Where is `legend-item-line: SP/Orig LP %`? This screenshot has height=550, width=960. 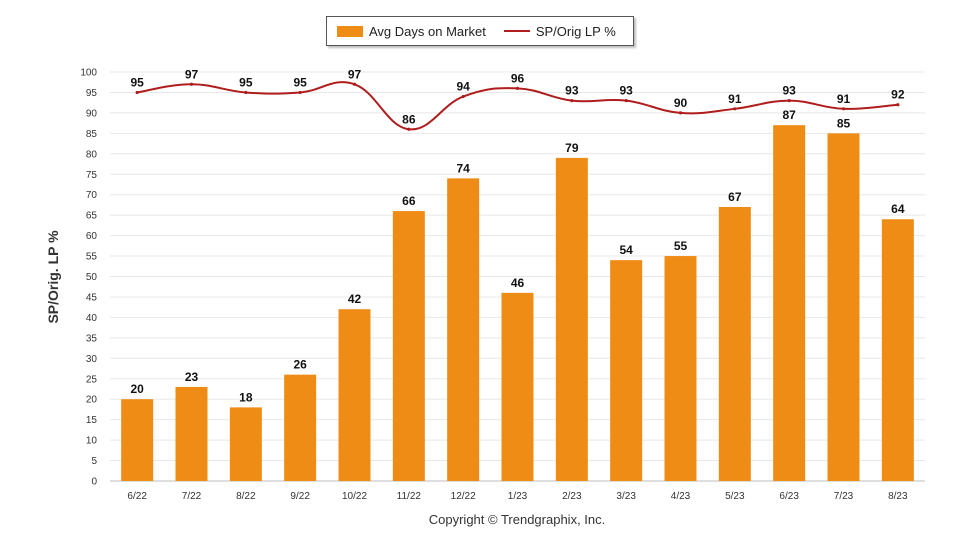 legend-item-line: SP/Orig LP % is located at coordinates (551, 31).